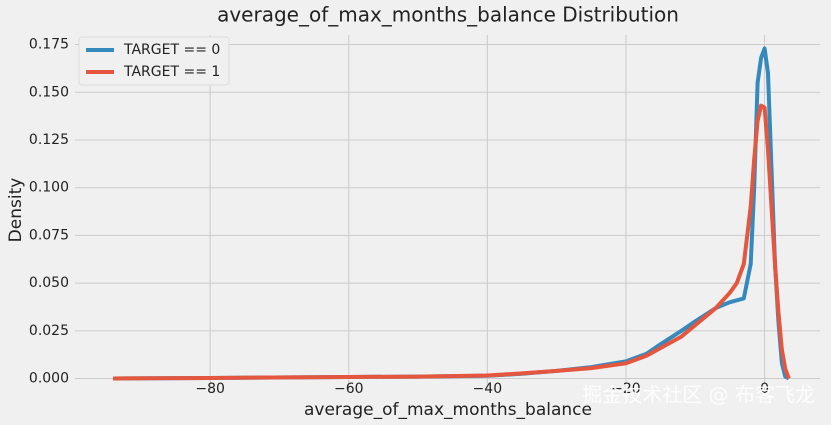 This screenshot has width=831, height=425. Describe the element at coordinates (49, 45) in the screenshot. I see `y-tick-label: 0.175` at that location.